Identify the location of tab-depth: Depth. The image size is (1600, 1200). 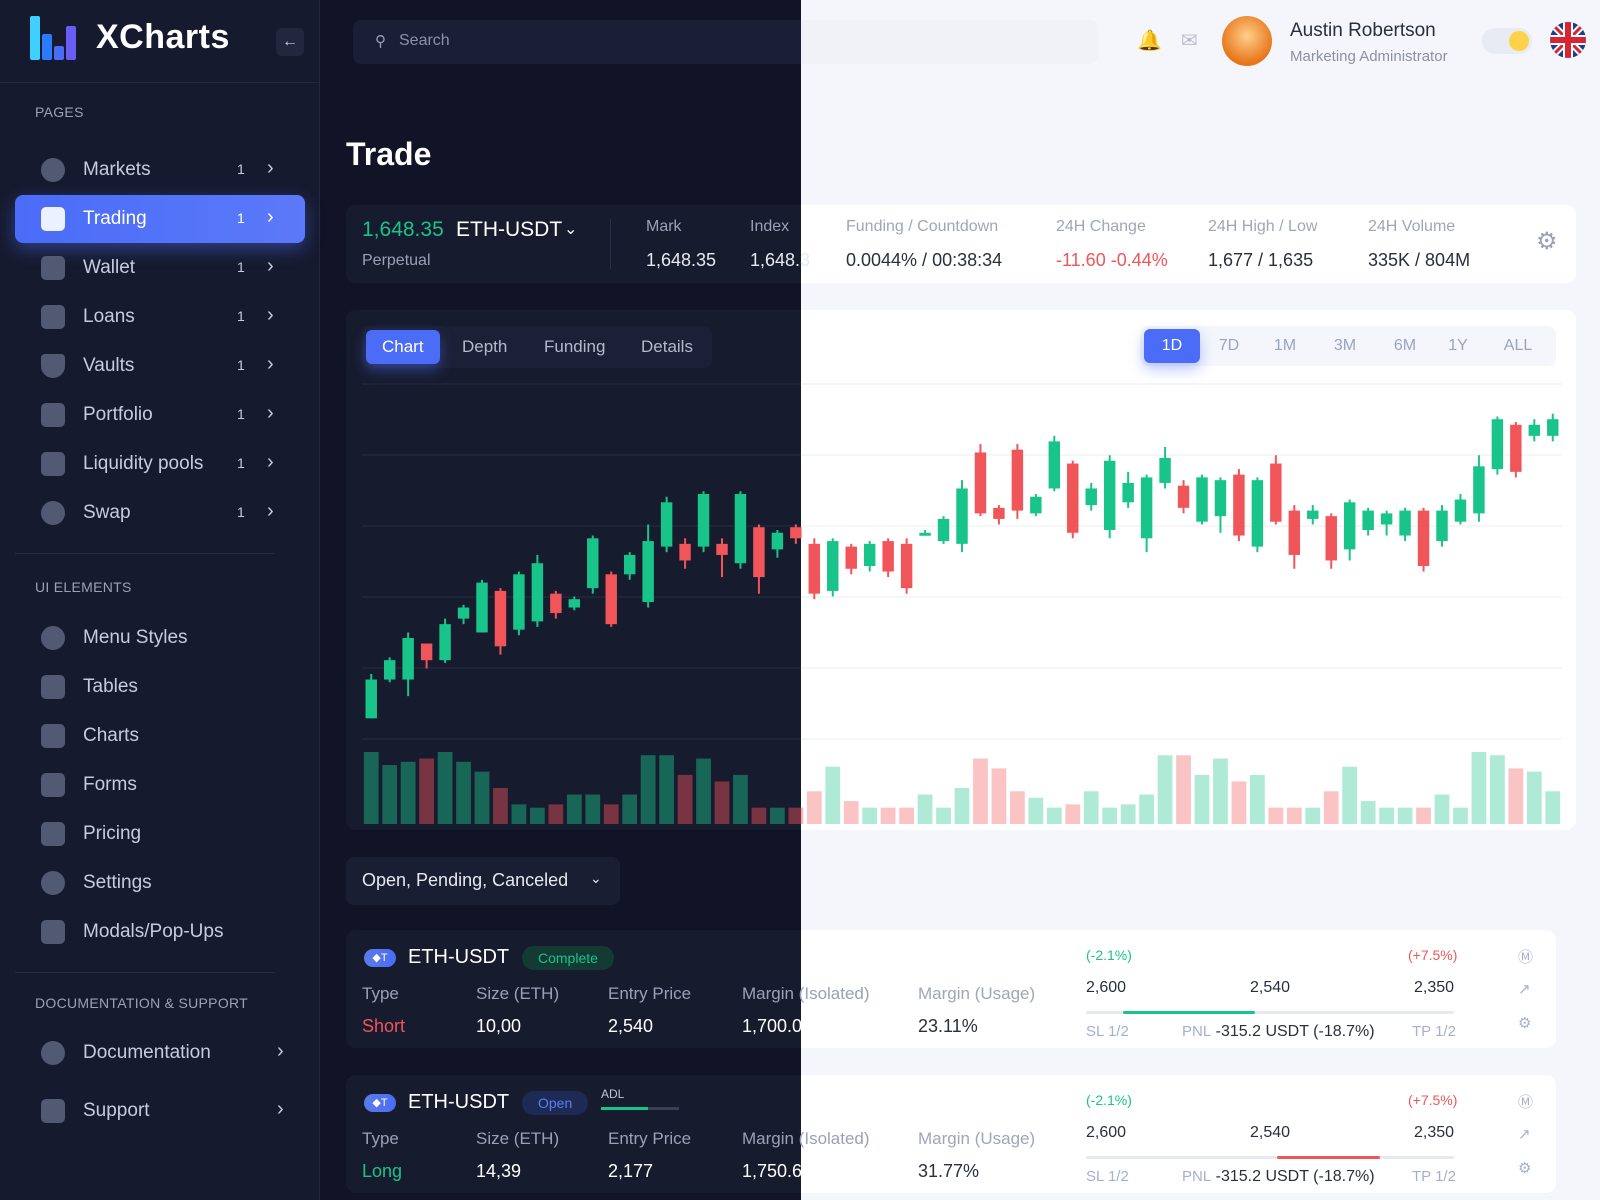
(485, 346).